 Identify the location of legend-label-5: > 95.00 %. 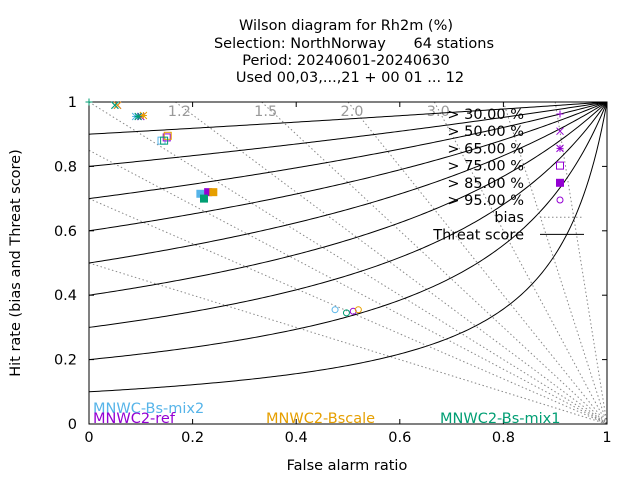
(485, 201).